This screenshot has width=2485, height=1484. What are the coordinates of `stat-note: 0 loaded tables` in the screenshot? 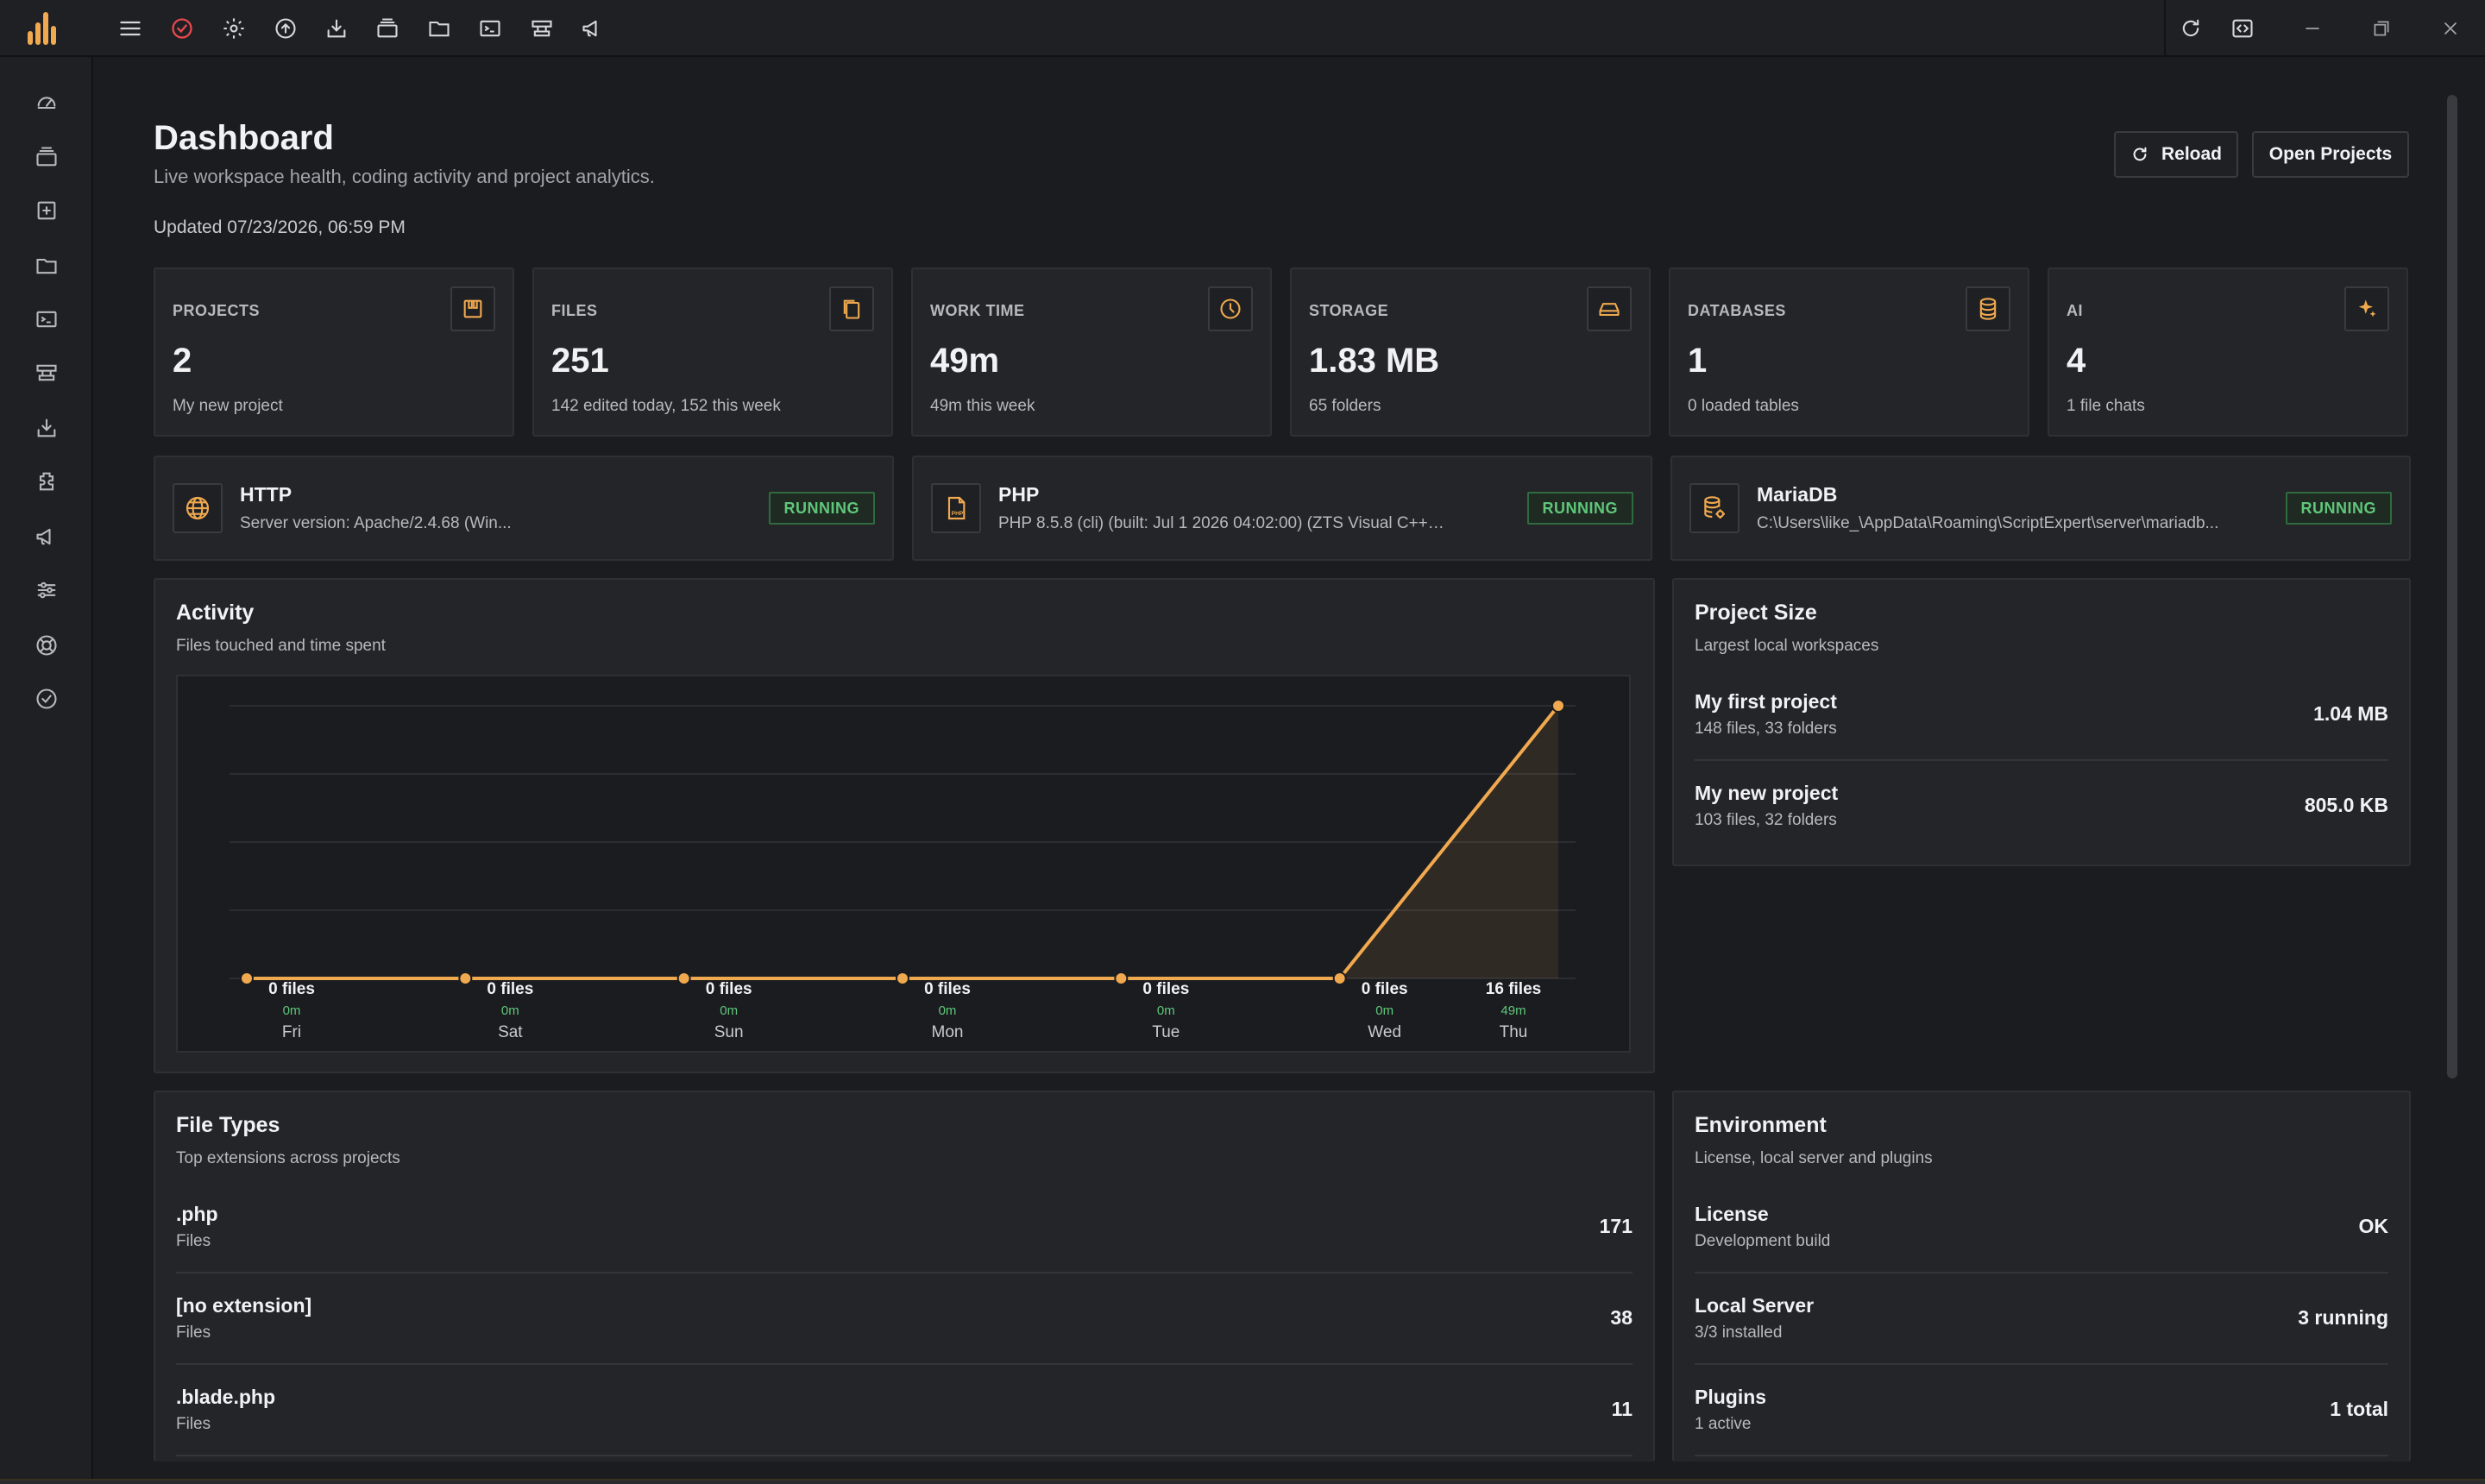 It's located at (1744, 406).